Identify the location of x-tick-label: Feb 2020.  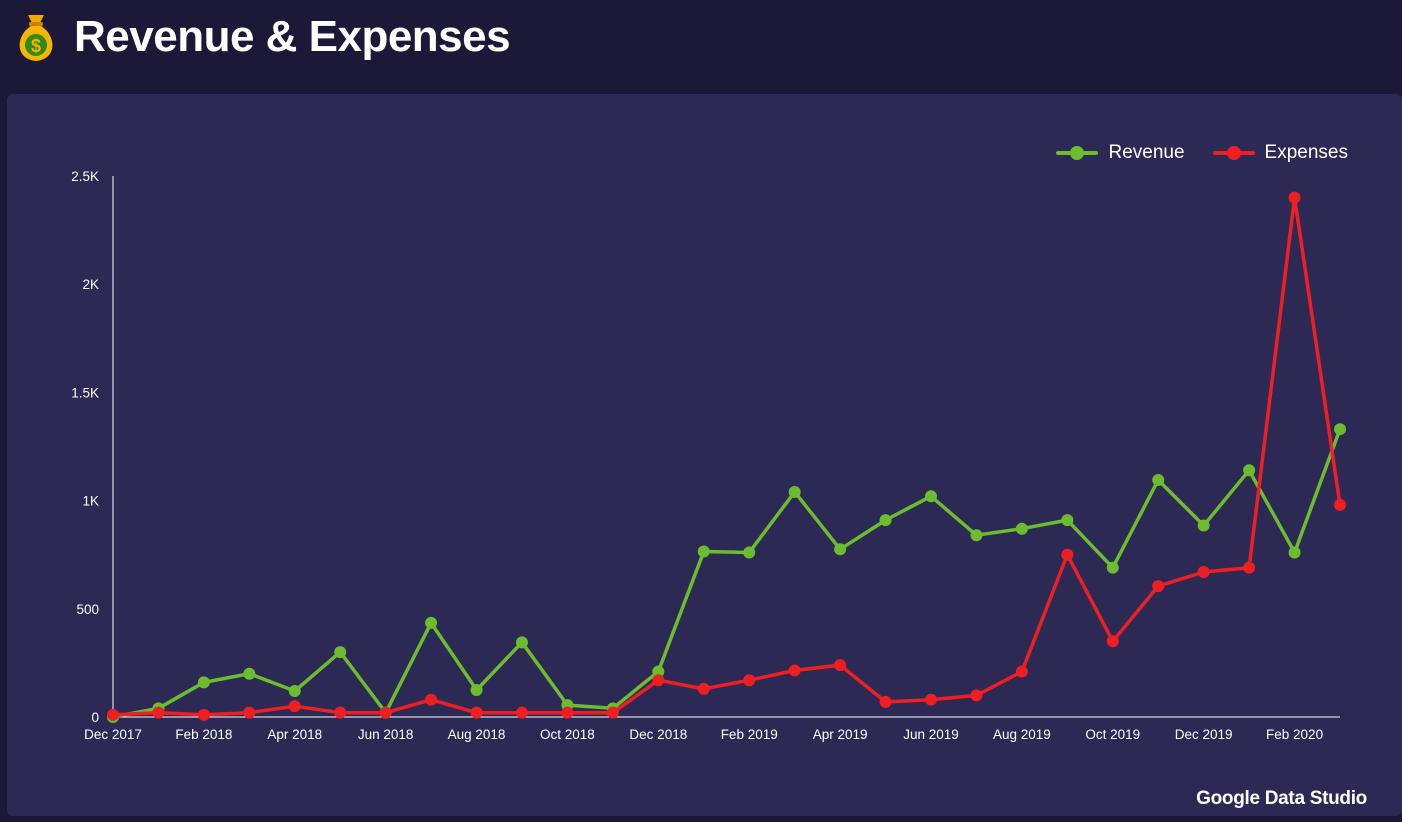
(1294, 734).